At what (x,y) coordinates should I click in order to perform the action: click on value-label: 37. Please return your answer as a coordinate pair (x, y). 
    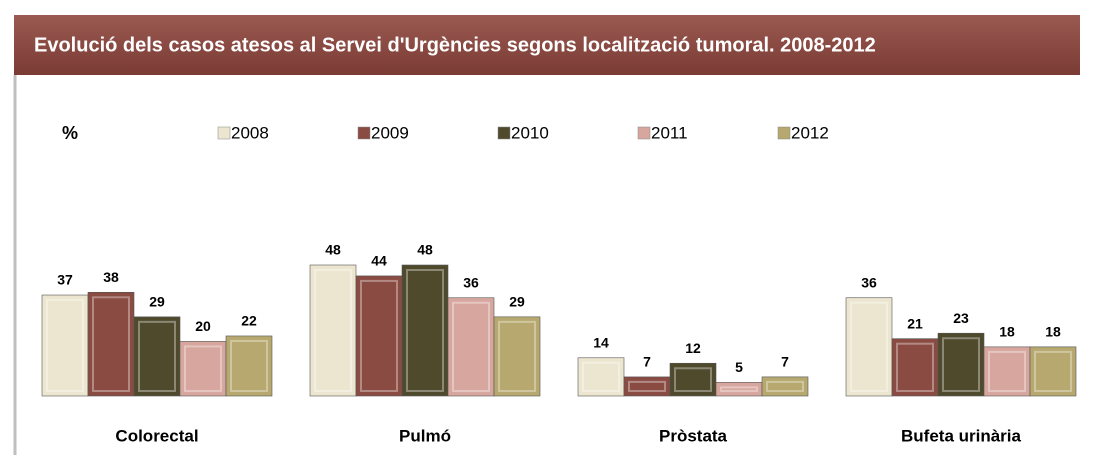
    Looking at the image, I should click on (65, 280).